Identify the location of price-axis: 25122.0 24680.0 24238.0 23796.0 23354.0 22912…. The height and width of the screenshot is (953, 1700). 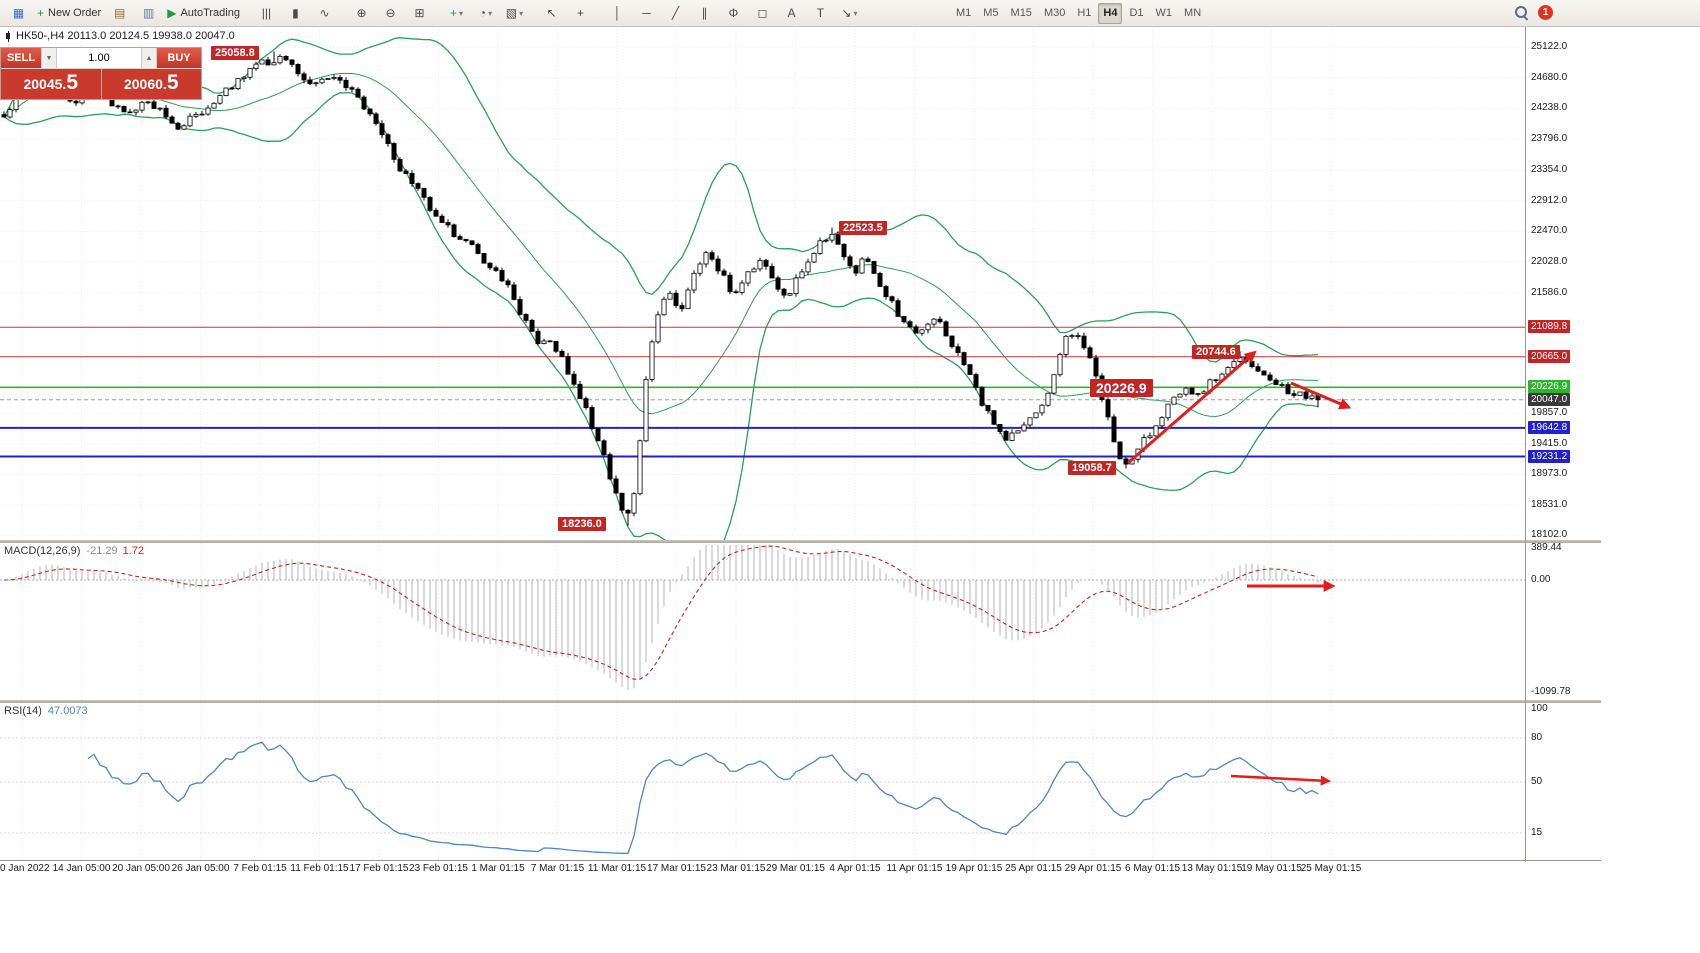
(1564, 283).